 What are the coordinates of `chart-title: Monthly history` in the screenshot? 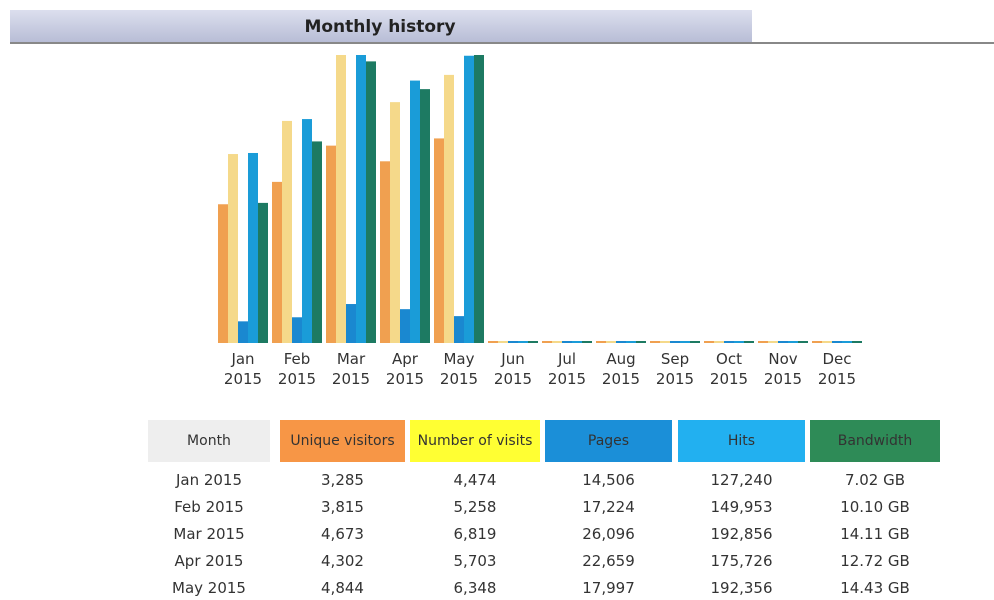 It's located at (379, 27).